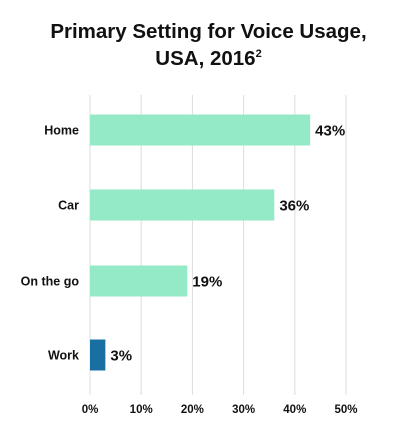 This screenshot has height=432, width=417. Describe the element at coordinates (63, 356) in the screenshot. I see `category-label-work: Work` at that location.